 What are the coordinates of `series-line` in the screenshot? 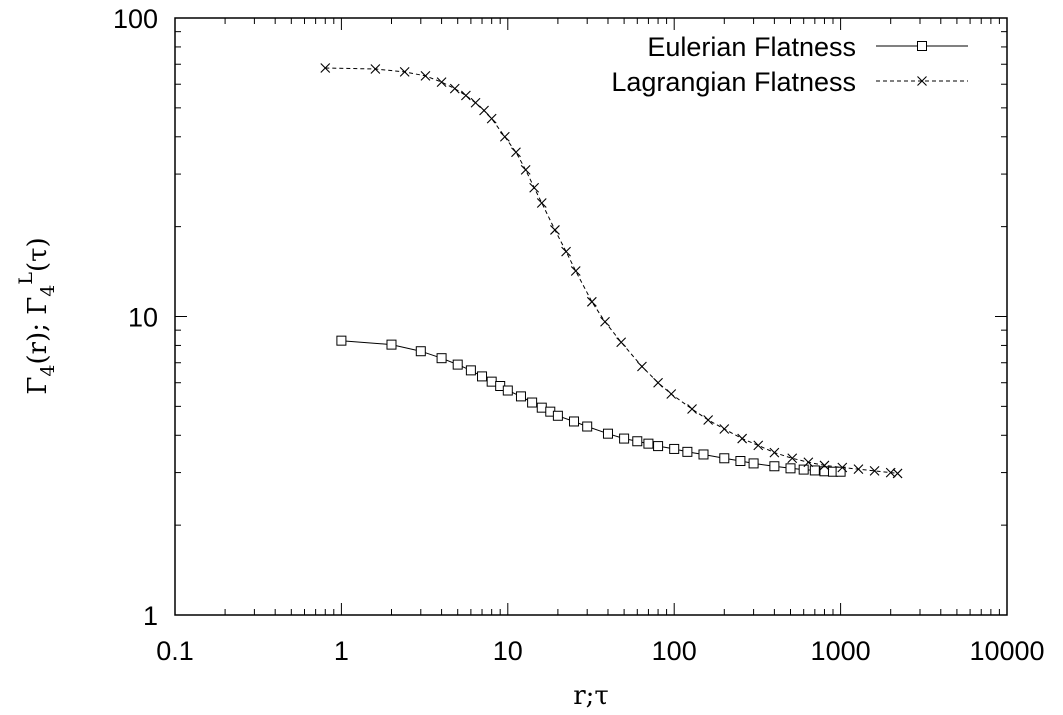 It's located at (591, 406).